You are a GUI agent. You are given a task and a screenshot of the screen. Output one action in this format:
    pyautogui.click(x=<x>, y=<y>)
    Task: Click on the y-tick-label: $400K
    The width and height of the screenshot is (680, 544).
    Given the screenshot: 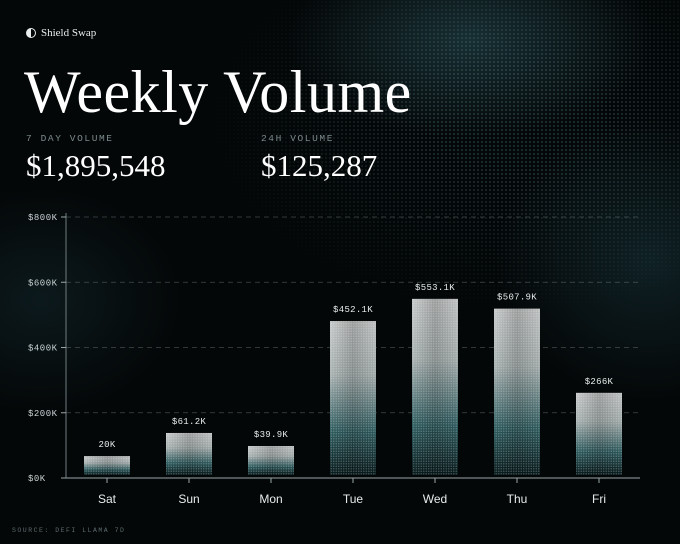 What is the action you would take?
    pyautogui.click(x=43, y=349)
    